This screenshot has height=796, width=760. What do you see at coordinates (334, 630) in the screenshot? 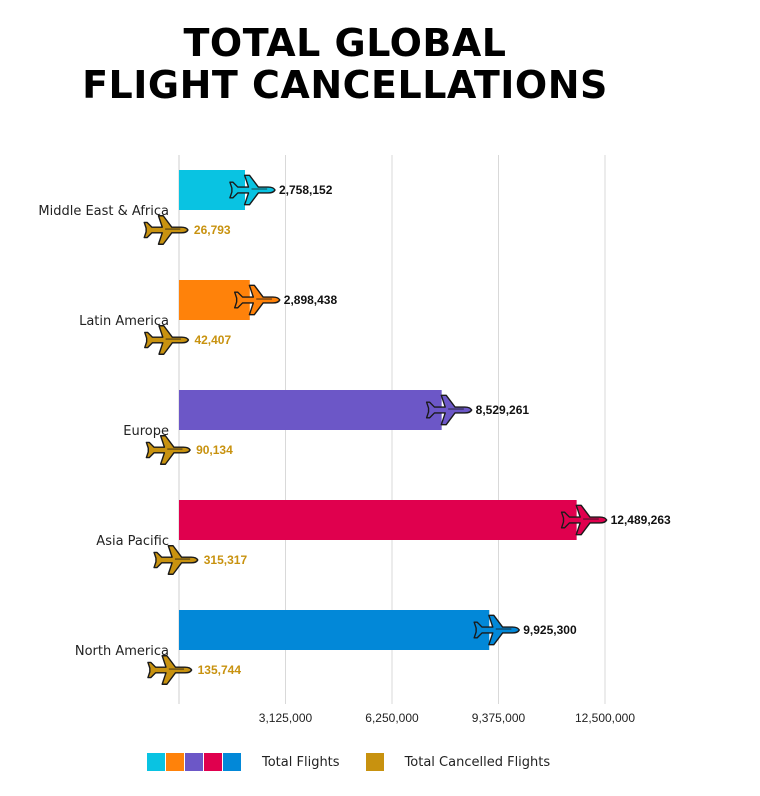
I see `bar-total-north-america` at bounding box center [334, 630].